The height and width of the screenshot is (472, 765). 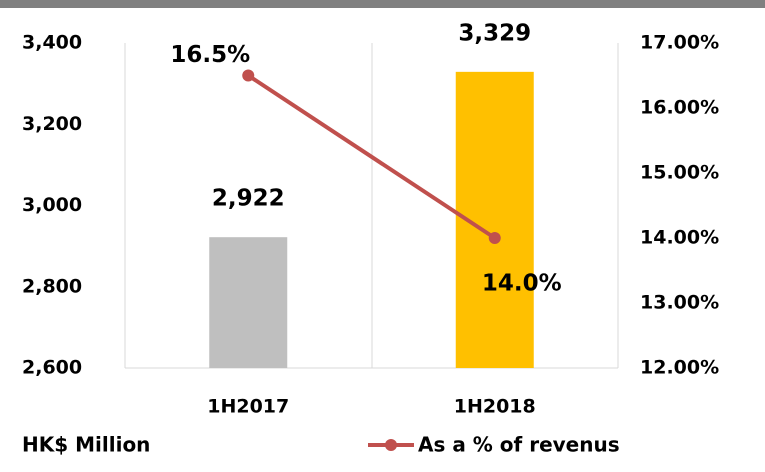 I want to click on line-data-label: 14.0%, so click(x=522, y=284).